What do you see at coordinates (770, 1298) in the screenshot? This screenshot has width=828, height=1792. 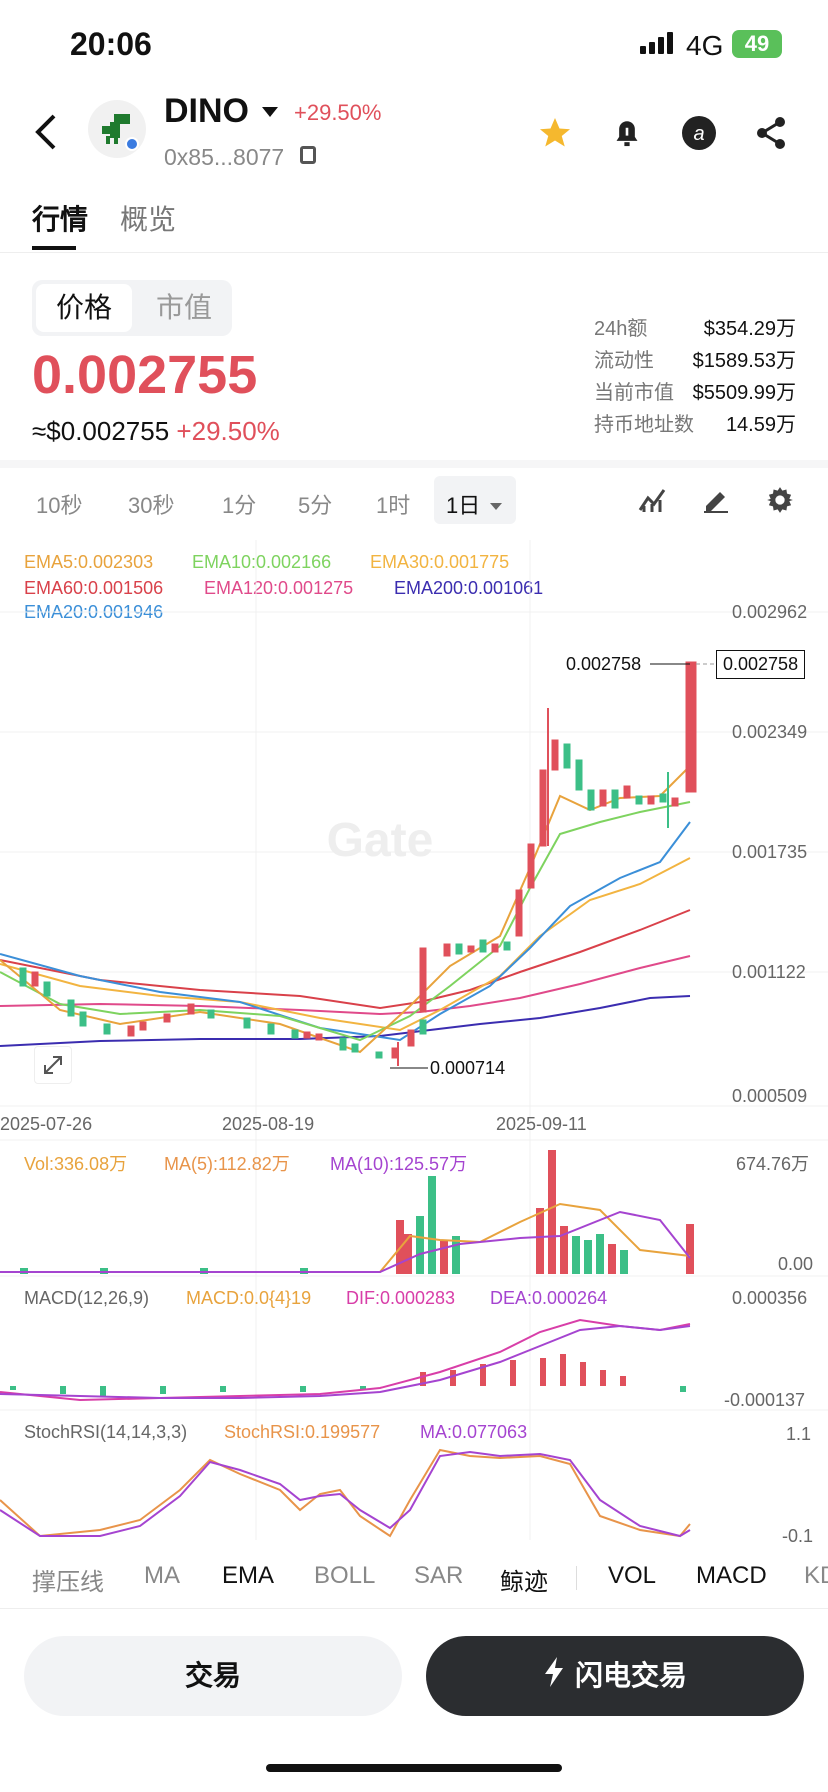 I see `macd-axis-top: 0.000356` at bounding box center [770, 1298].